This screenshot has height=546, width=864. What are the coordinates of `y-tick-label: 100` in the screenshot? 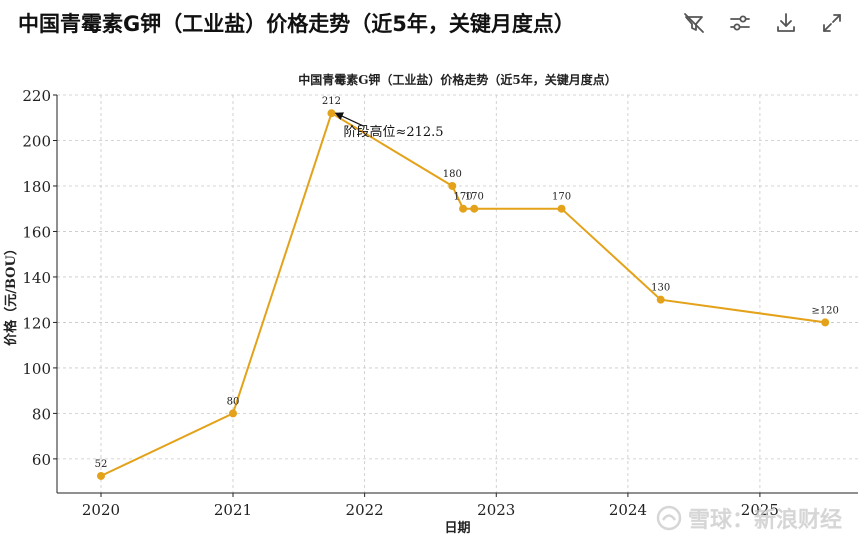 It's located at (36, 369).